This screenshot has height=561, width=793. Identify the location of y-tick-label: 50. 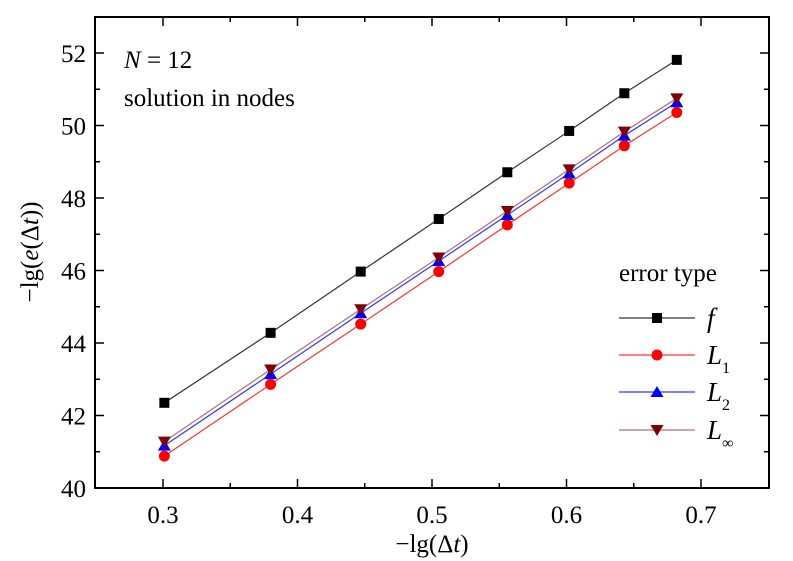
(73, 127).